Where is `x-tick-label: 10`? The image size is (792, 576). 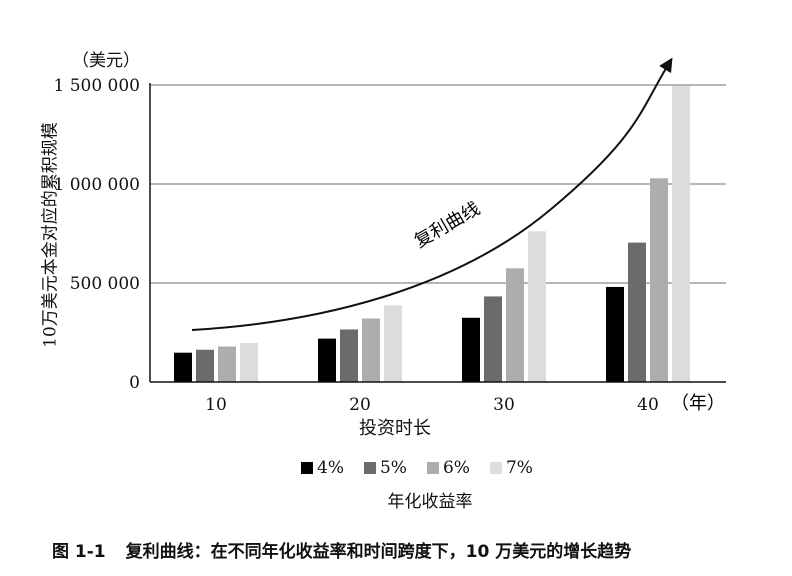 x-tick-label: 10 is located at coordinates (216, 405).